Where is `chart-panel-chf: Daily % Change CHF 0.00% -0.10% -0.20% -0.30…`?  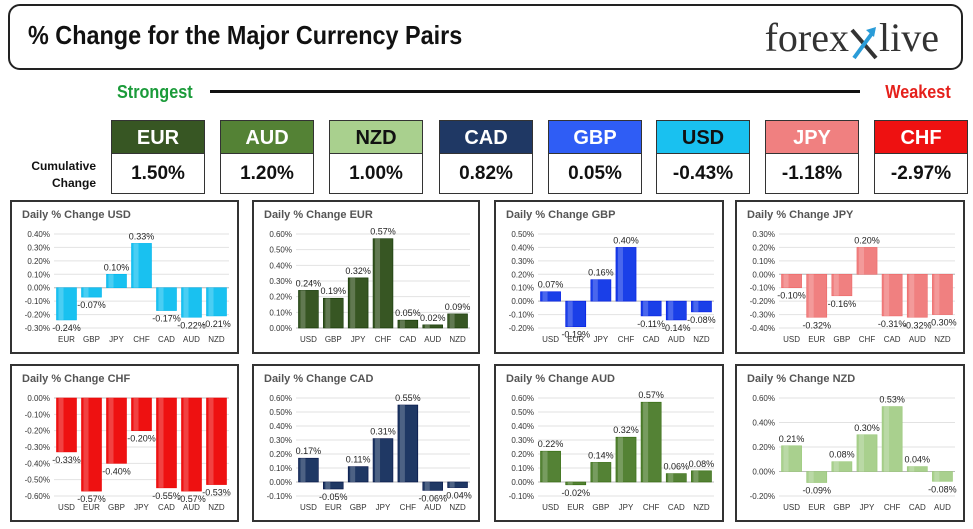
chart-panel-chf: Daily % Change CHF 0.00% -0.10% -0.20% -0.30… is located at coordinates (124, 443).